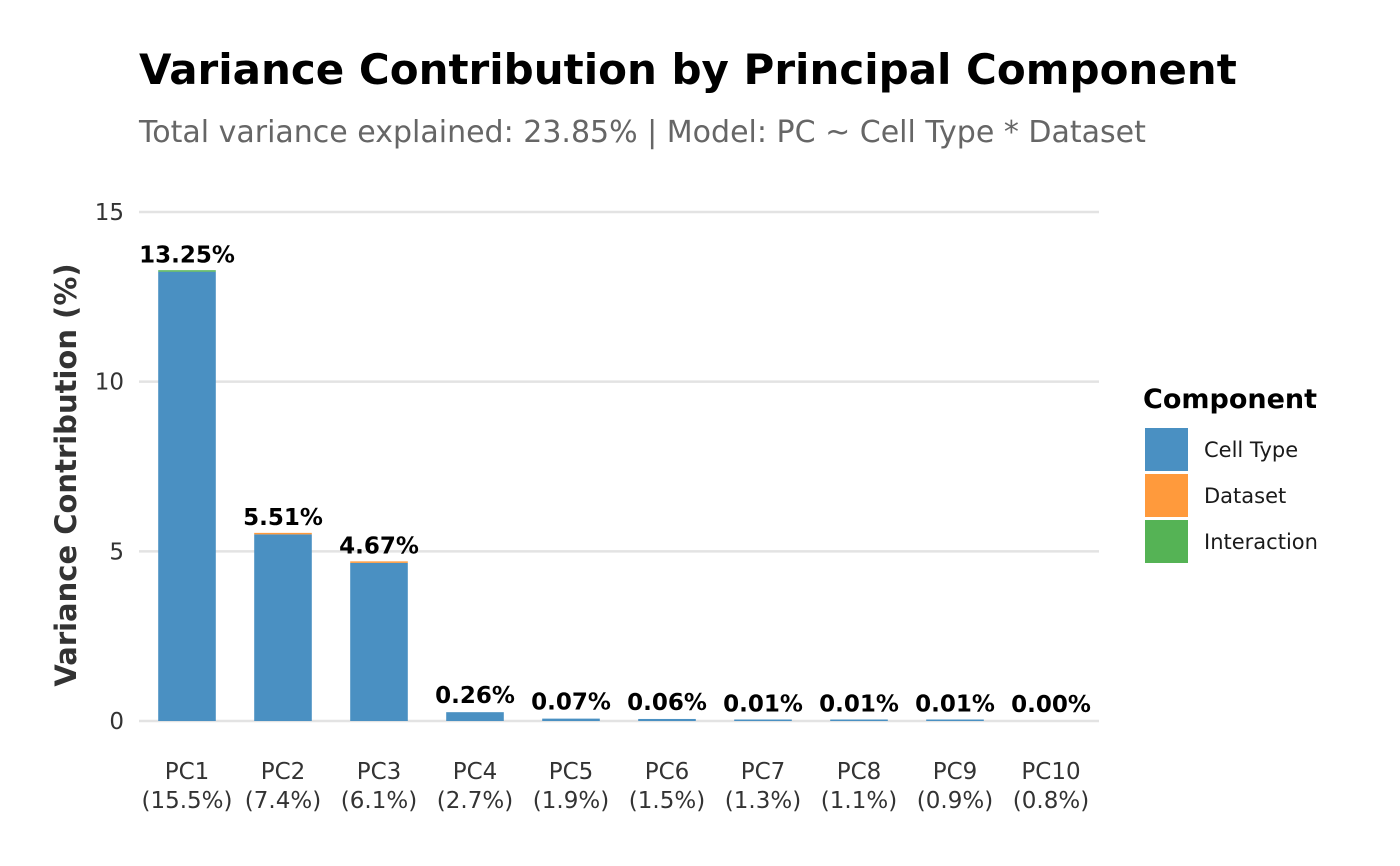  Describe the element at coordinates (379, 562) in the screenshot. I see `bar-pc3-dataset` at that location.